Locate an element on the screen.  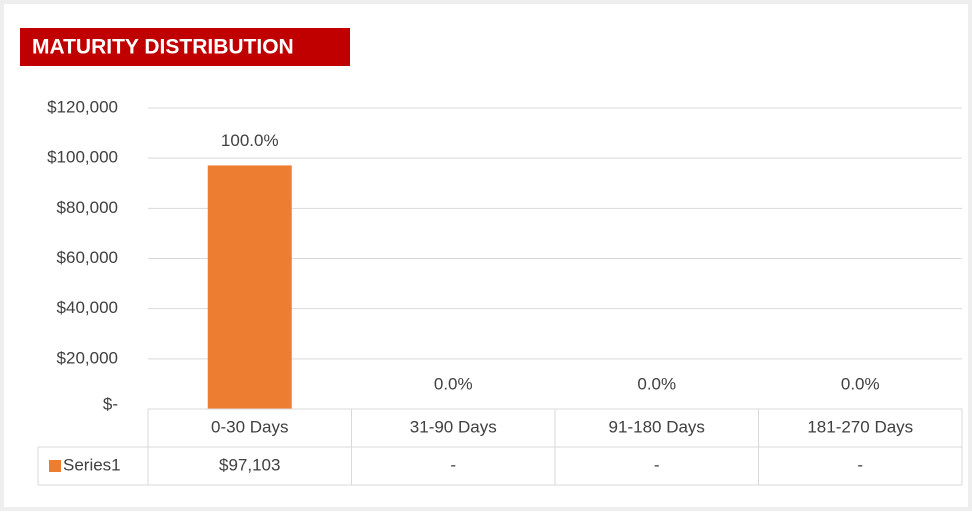
title-box is located at coordinates (185, 47).